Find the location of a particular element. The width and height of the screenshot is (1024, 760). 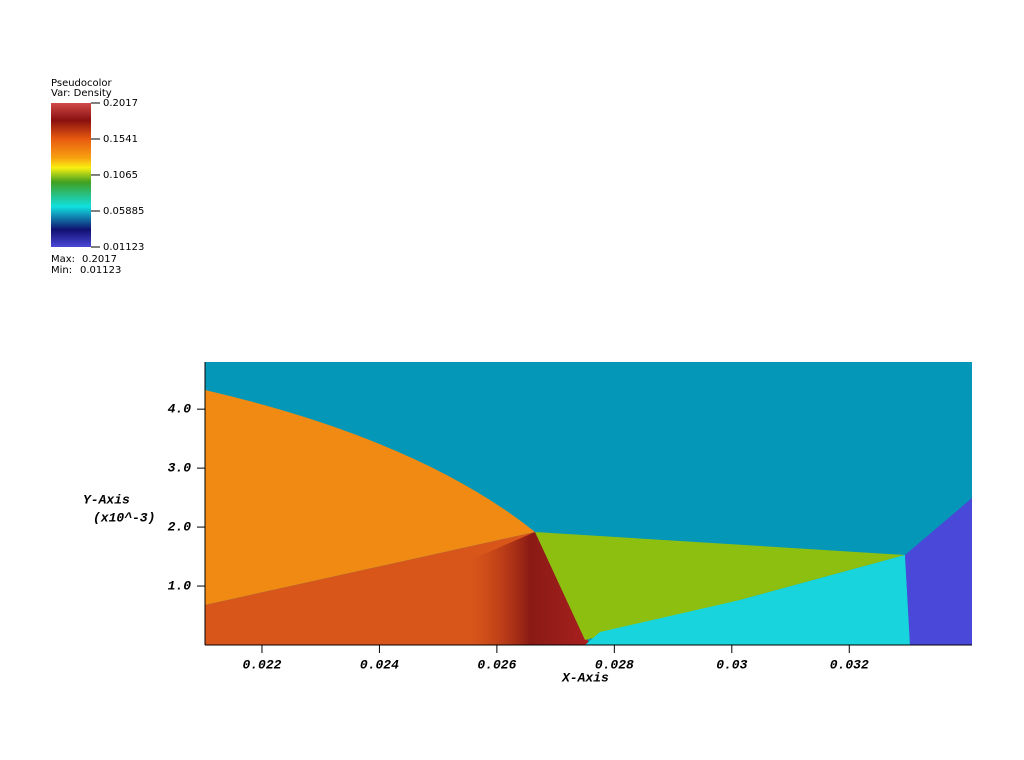

y-axis-label: Y-Axis is located at coordinates (106, 499).